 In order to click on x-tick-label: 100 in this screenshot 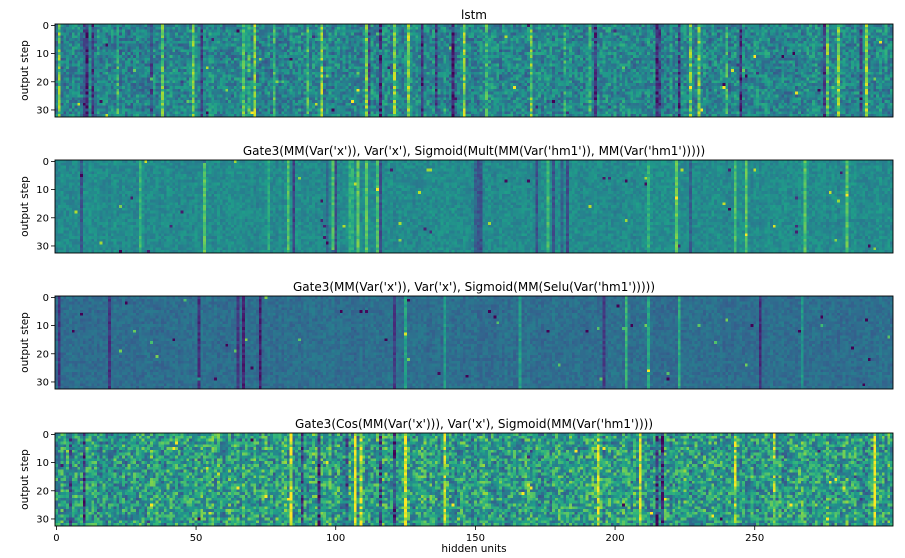, I will do `click(335, 538)`.